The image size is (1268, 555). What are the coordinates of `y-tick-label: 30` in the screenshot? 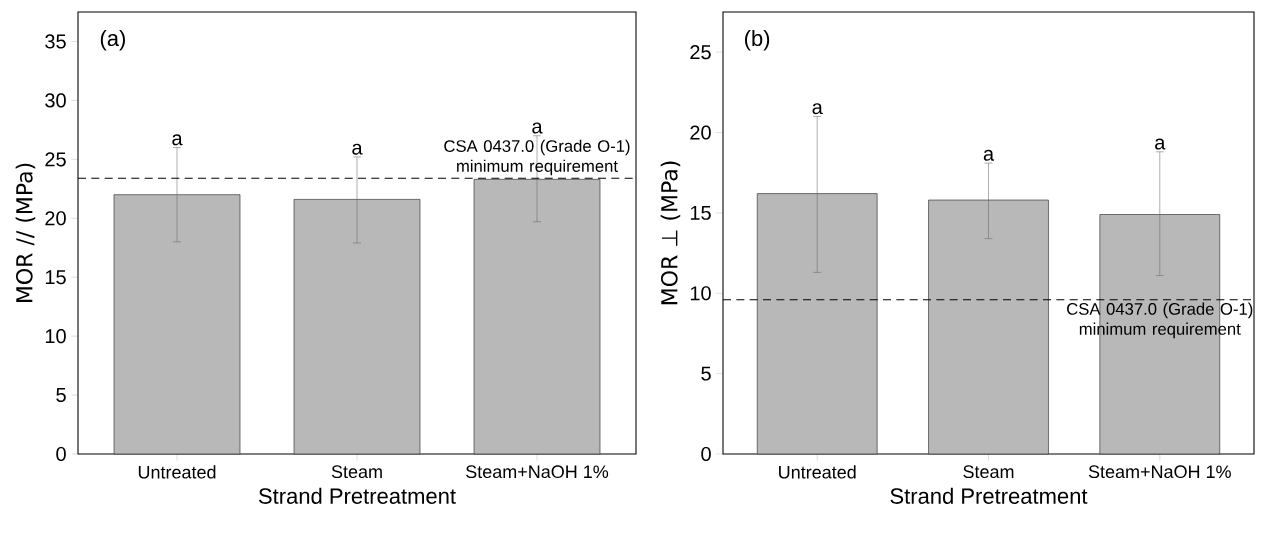 It's located at (55, 100).